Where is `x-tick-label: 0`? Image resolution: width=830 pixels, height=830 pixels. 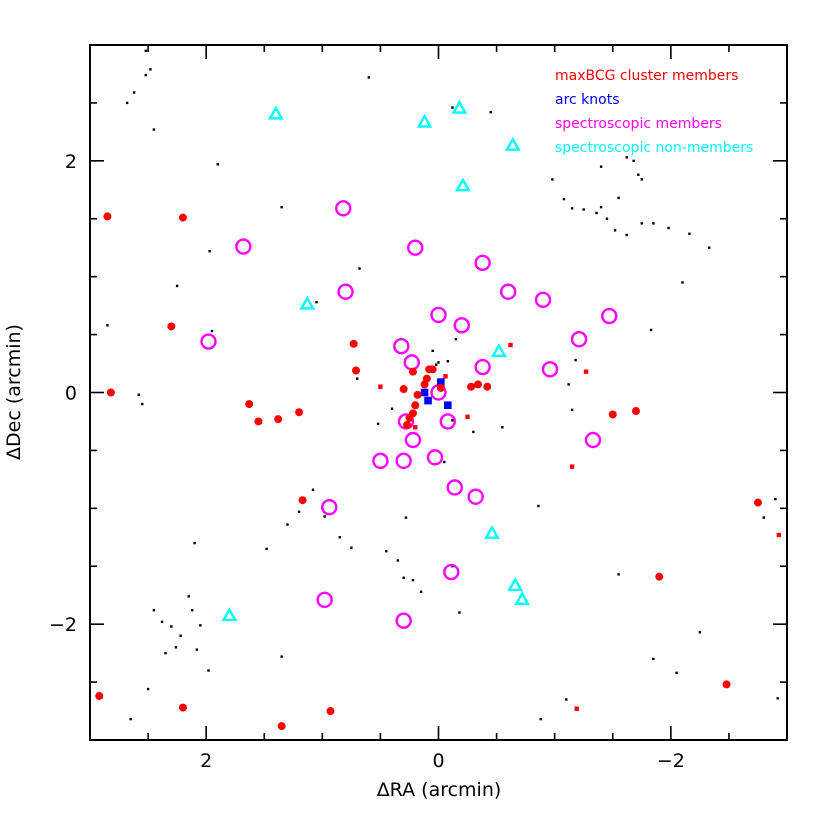
x-tick-label: 0 is located at coordinates (438, 761).